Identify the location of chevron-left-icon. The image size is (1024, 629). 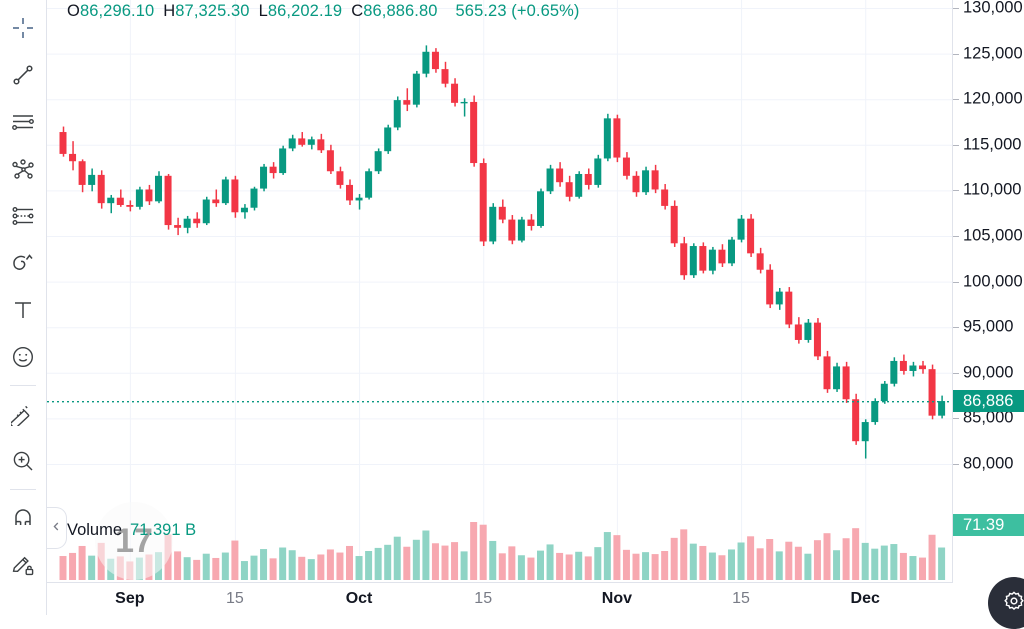
(56, 528).